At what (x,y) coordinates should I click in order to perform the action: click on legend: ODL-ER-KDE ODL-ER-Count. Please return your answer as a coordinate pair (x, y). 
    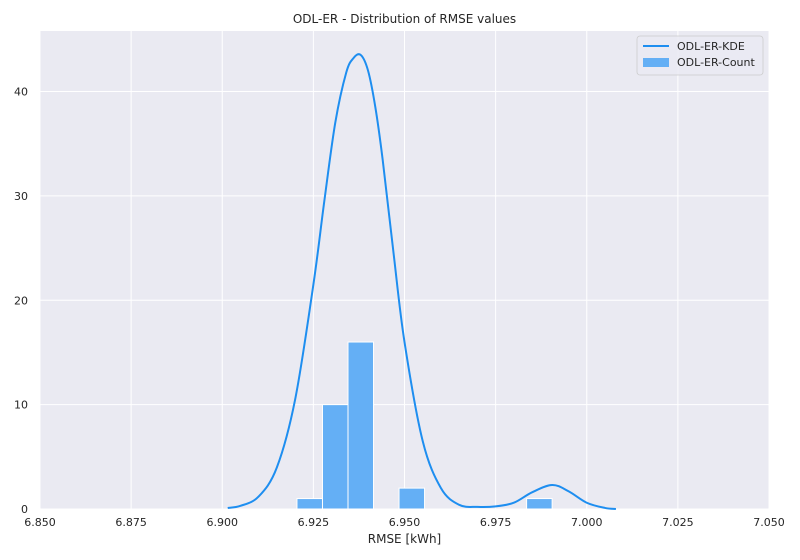
    Looking at the image, I should click on (700, 55).